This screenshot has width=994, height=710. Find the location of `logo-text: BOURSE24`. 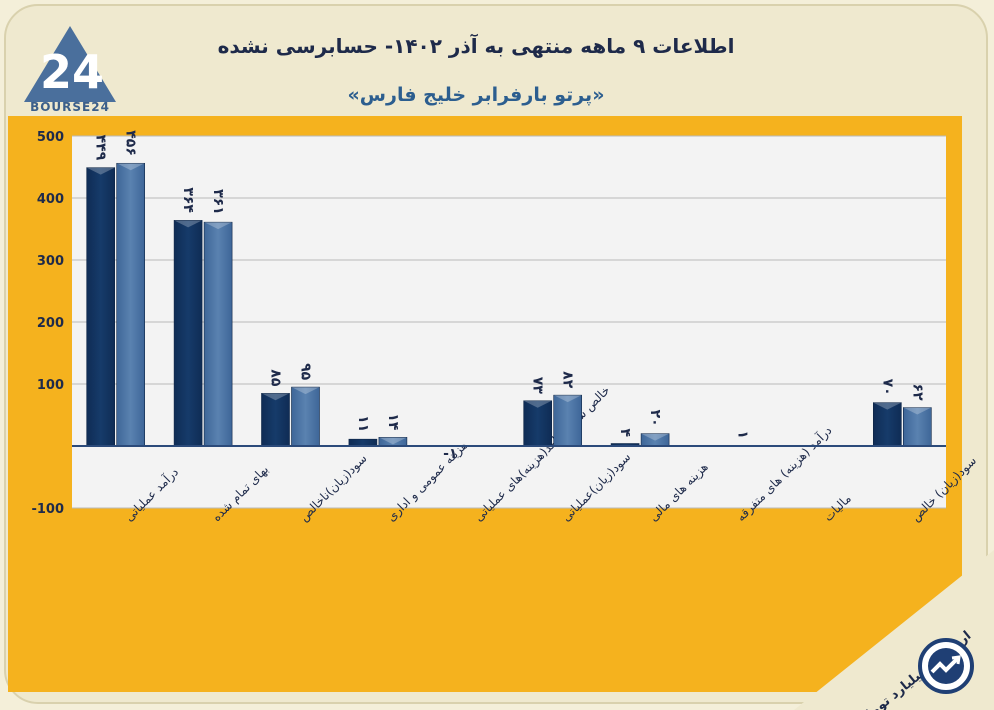

logo-text: BOURSE24 is located at coordinates (70, 107).